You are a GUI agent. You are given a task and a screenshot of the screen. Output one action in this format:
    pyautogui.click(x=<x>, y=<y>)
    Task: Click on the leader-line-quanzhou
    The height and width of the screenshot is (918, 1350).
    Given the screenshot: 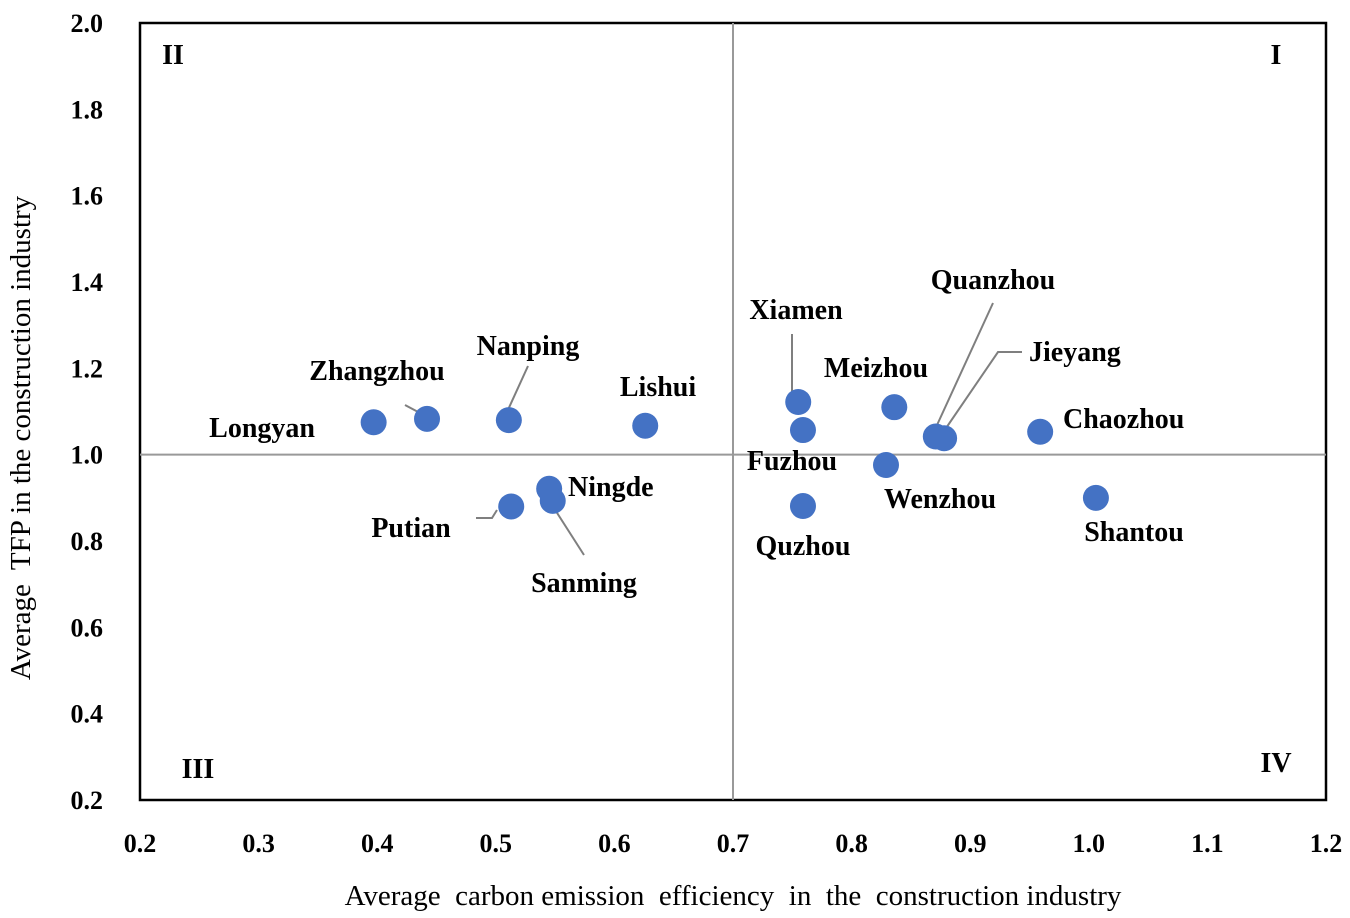 What is the action you would take?
    pyautogui.click(x=962, y=369)
    